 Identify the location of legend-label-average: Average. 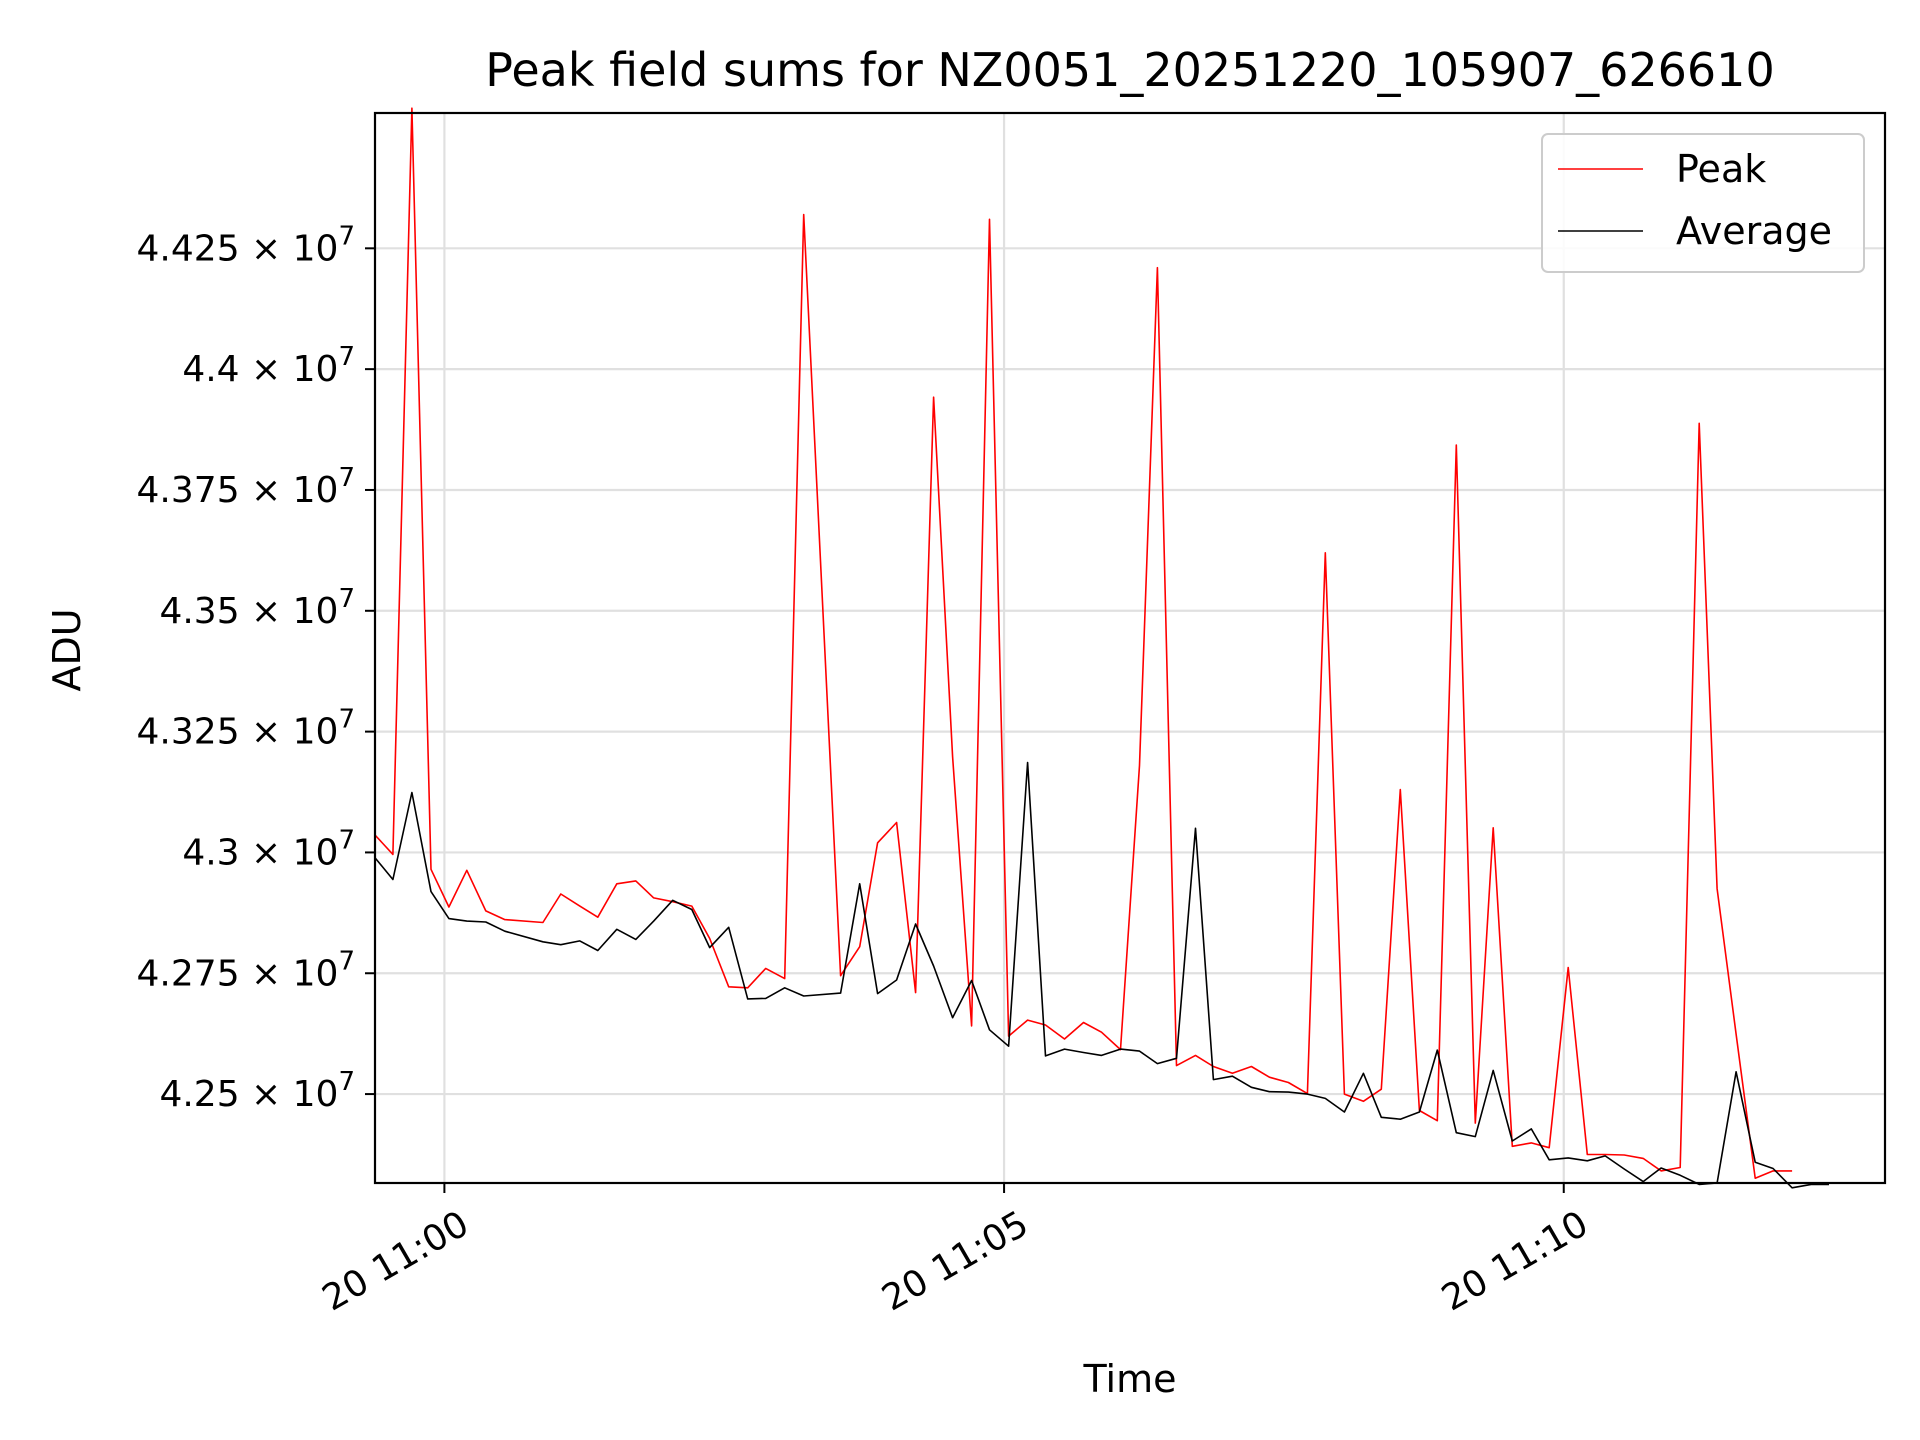
(1754, 231).